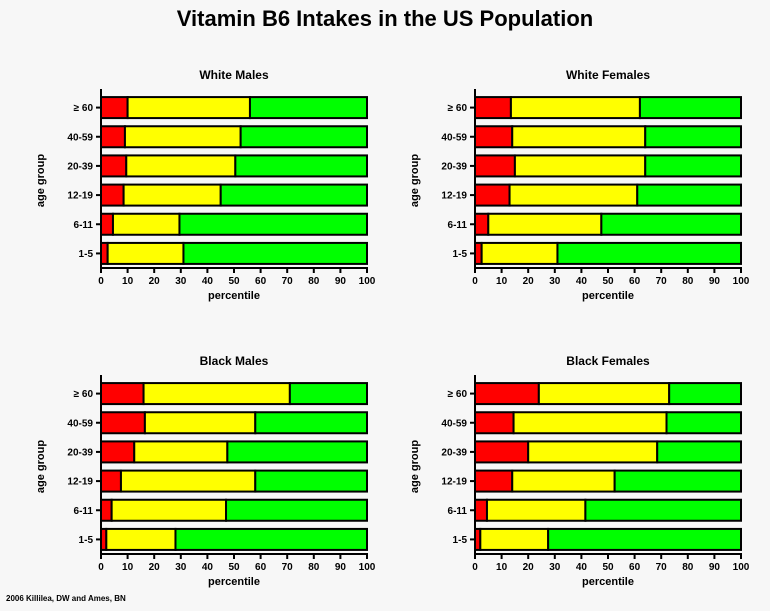 Image resolution: width=770 pixels, height=611 pixels. Describe the element at coordinates (385, 18) in the screenshot. I see `main-title: Vitamin B6 Intakes in the US Population` at that location.